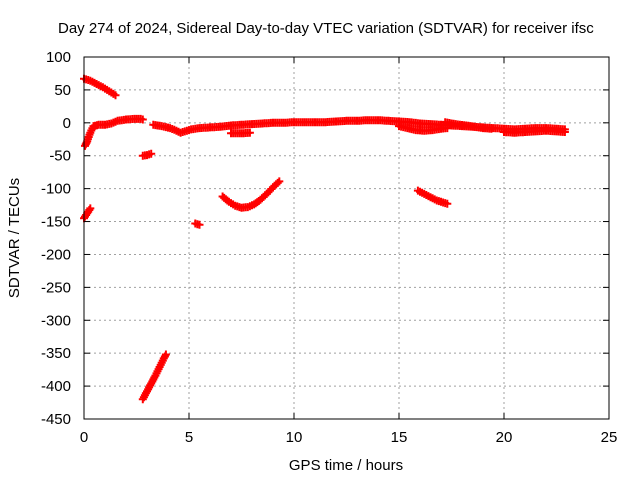 The height and width of the screenshot is (480, 640). What do you see at coordinates (67, 123) in the screenshot?
I see `y-tick-label: 0` at bounding box center [67, 123].